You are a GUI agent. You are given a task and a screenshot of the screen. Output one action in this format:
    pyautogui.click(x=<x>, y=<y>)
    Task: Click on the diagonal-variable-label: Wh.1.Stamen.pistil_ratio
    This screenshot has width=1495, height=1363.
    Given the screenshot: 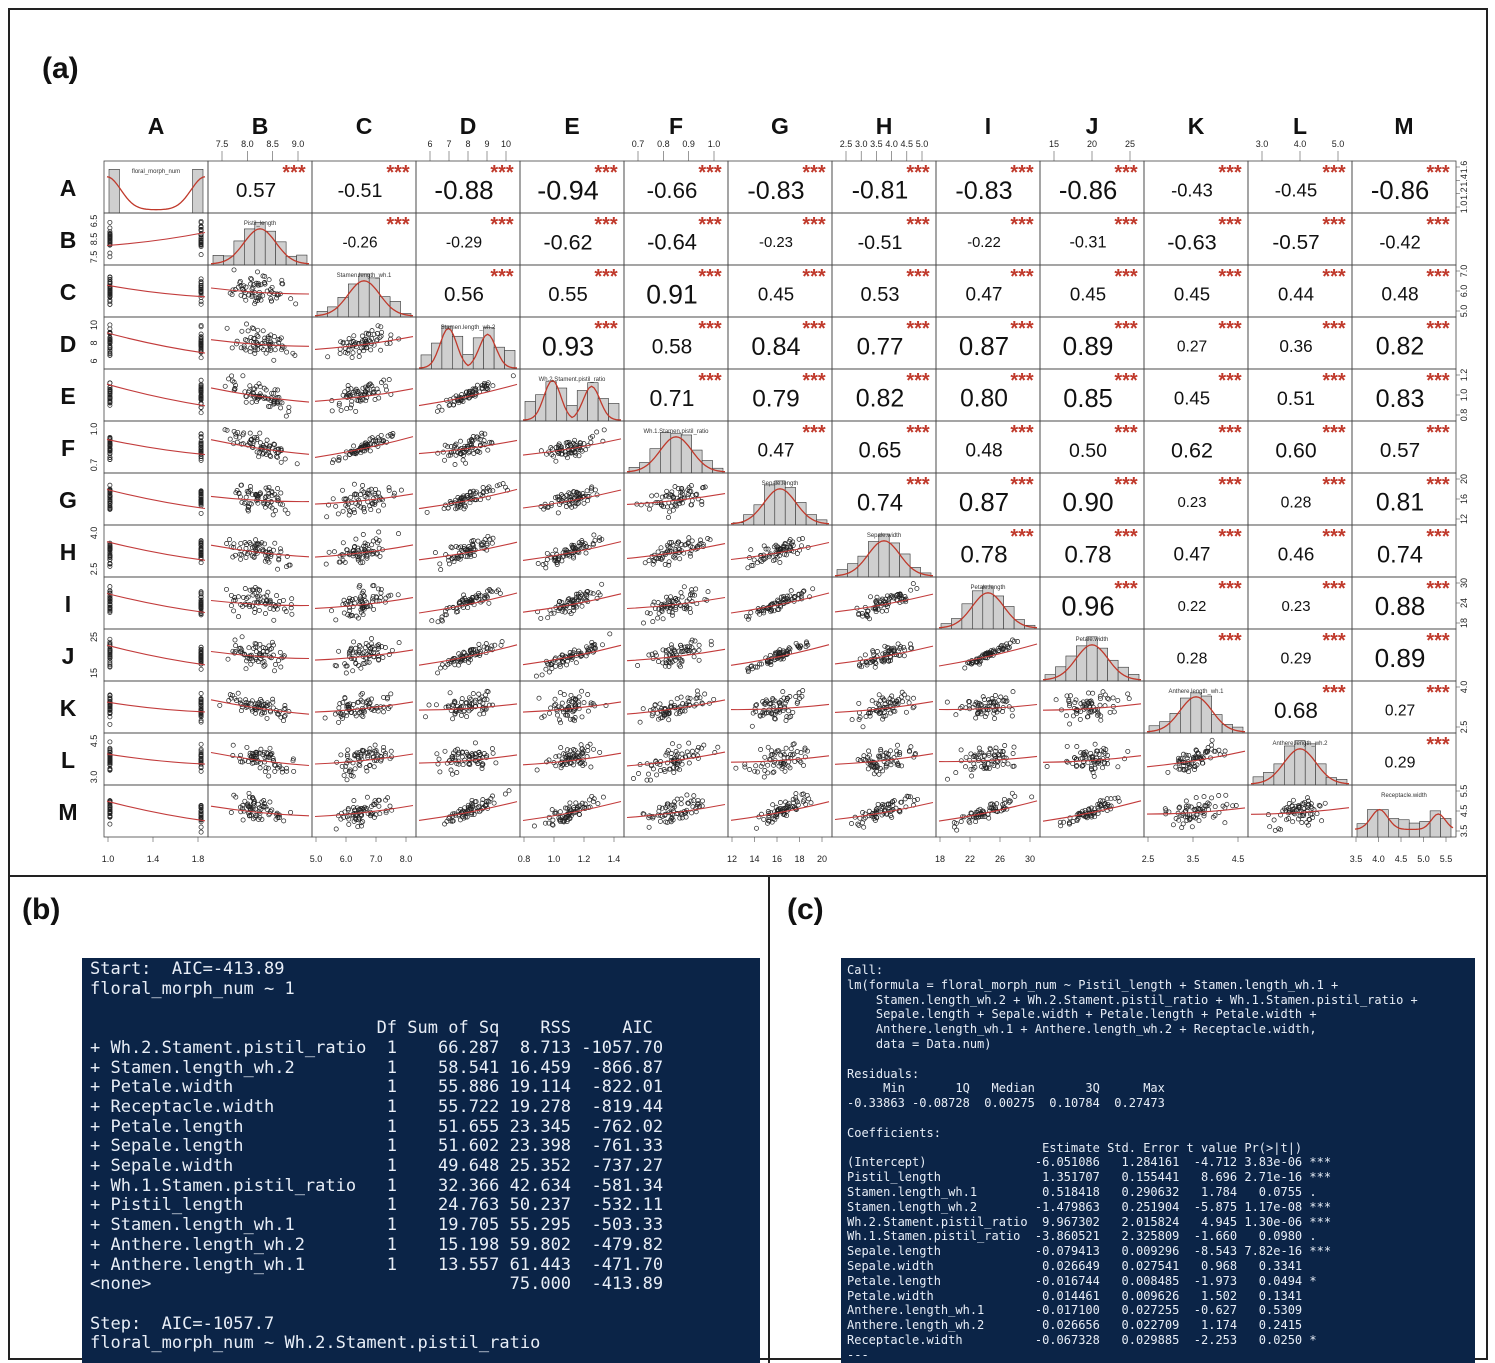 What is the action you would take?
    pyautogui.click(x=676, y=432)
    